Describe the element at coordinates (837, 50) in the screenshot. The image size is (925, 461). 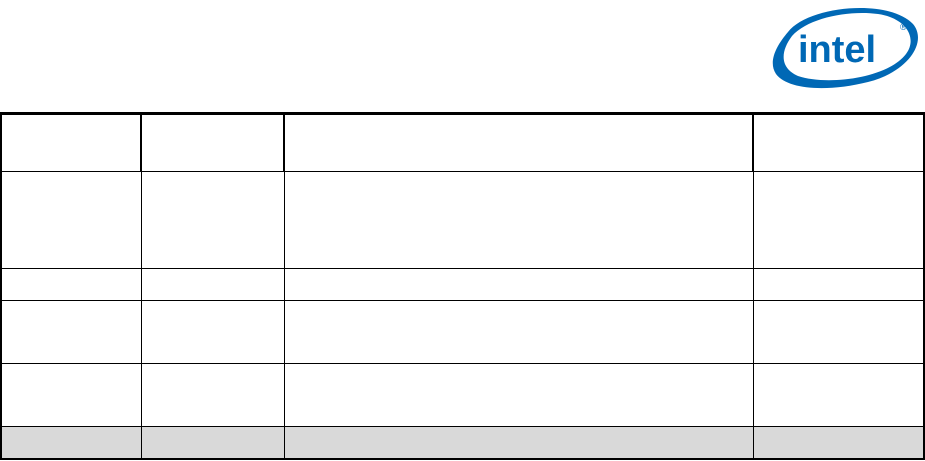
I see `logo-wordmark: intel` at that location.